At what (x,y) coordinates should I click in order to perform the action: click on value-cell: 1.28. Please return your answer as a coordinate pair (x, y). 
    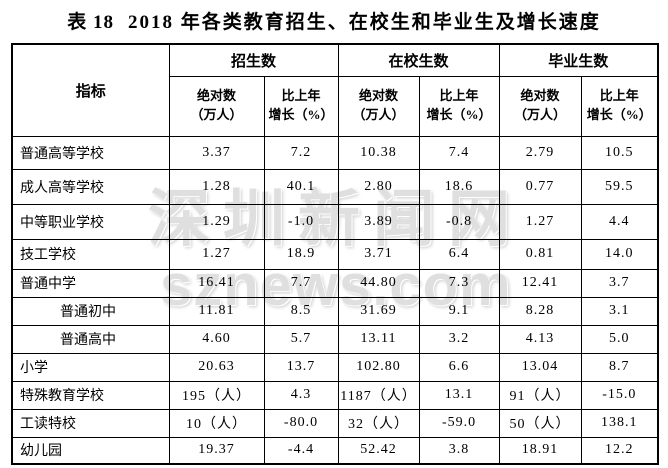
    Looking at the image, I should click on (216, 186).